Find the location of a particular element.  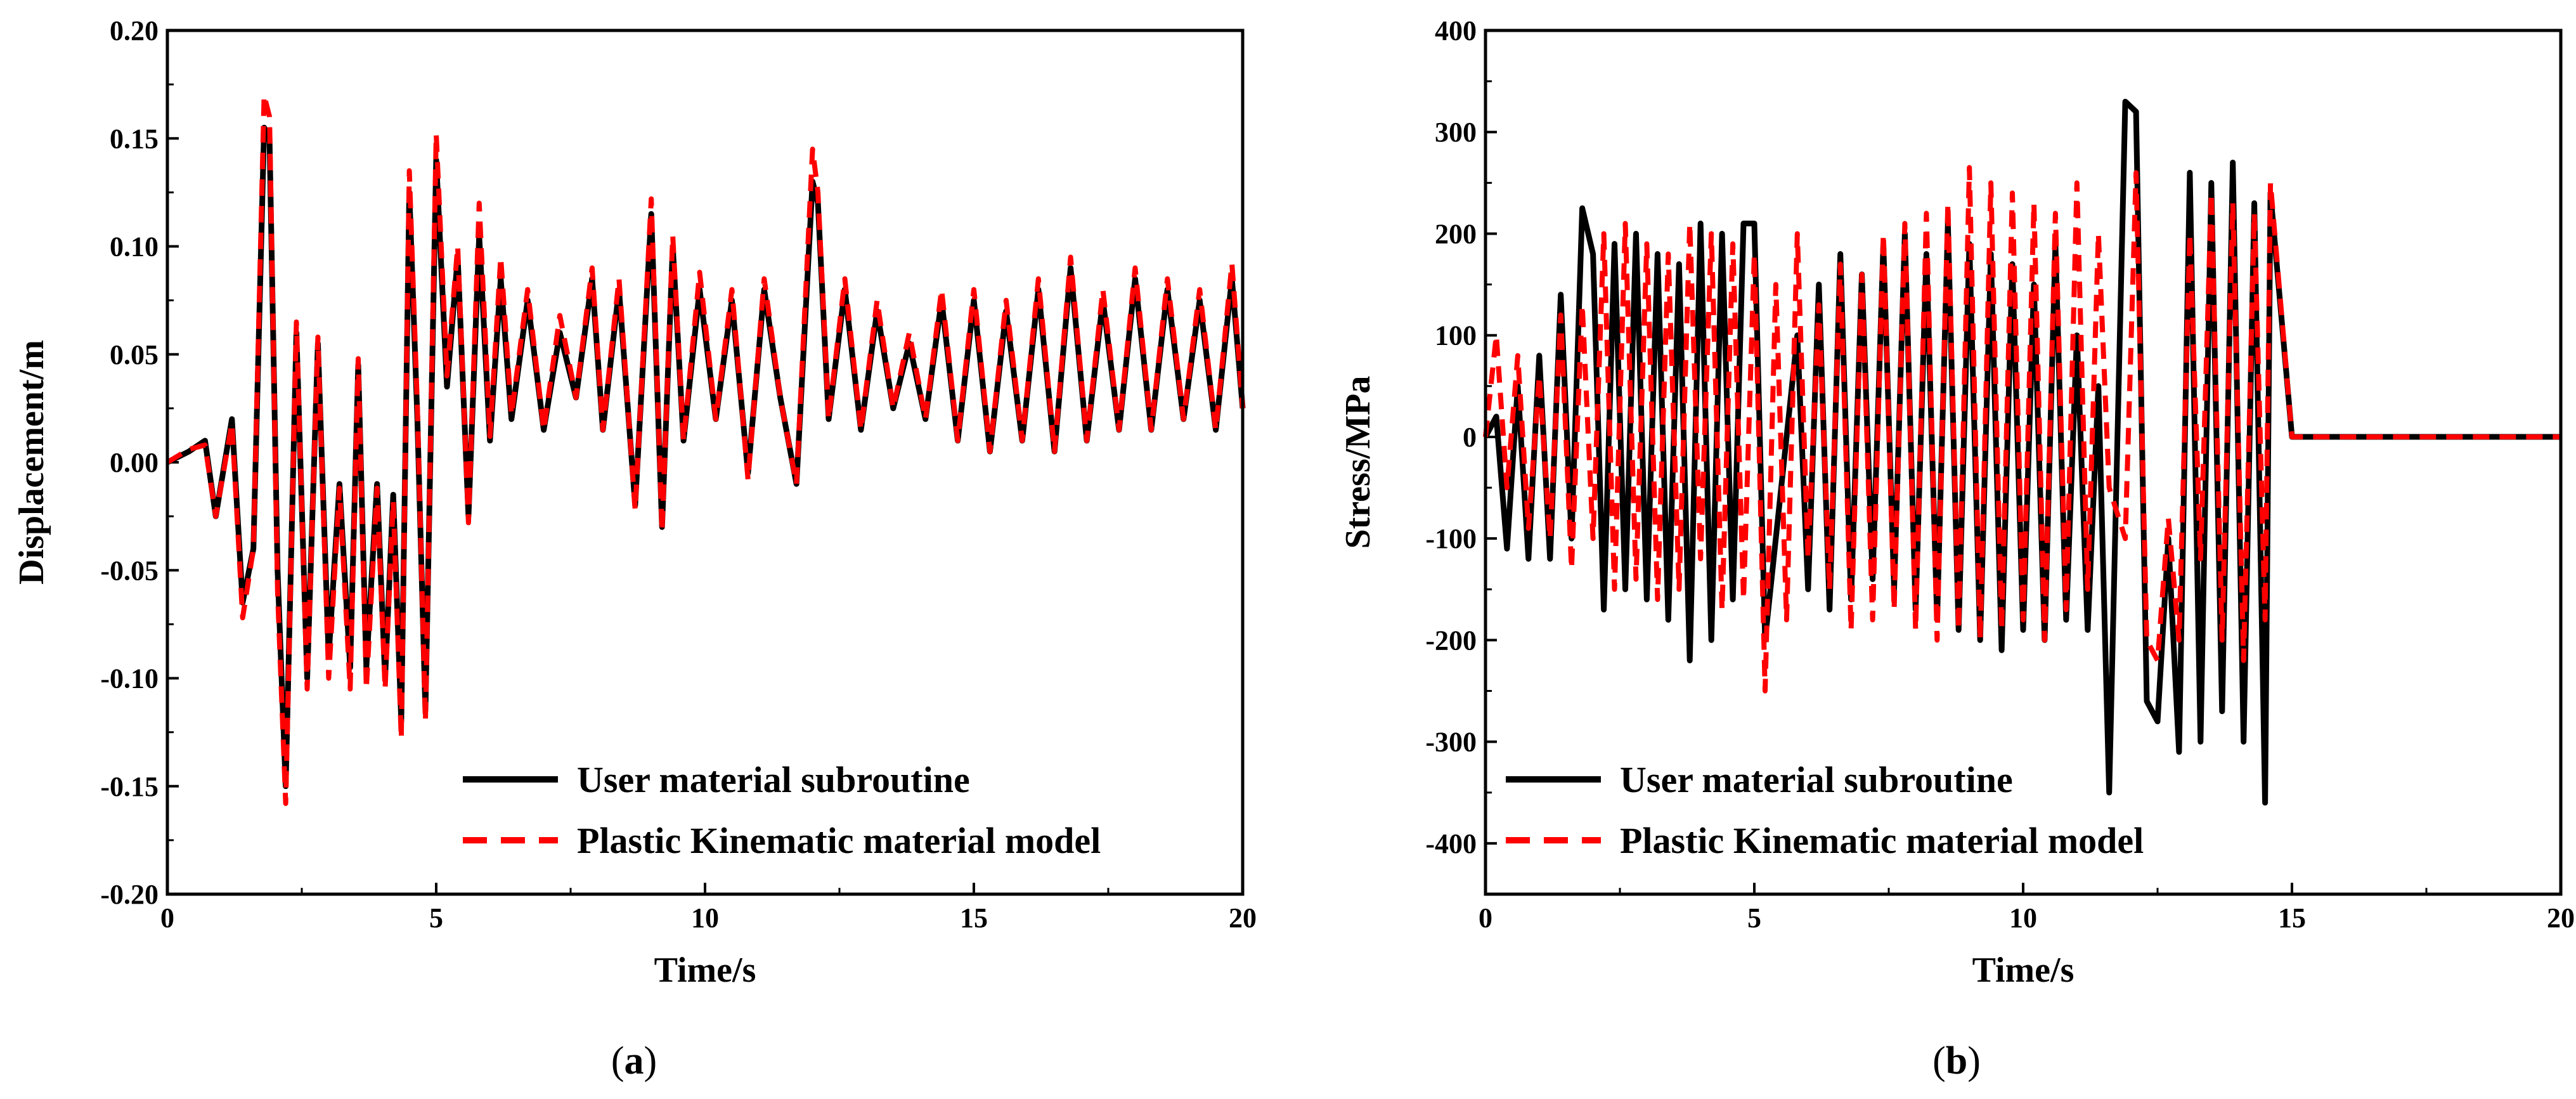

legend-b-label-0: User material subroutine is located at coordinates (1816, 779).